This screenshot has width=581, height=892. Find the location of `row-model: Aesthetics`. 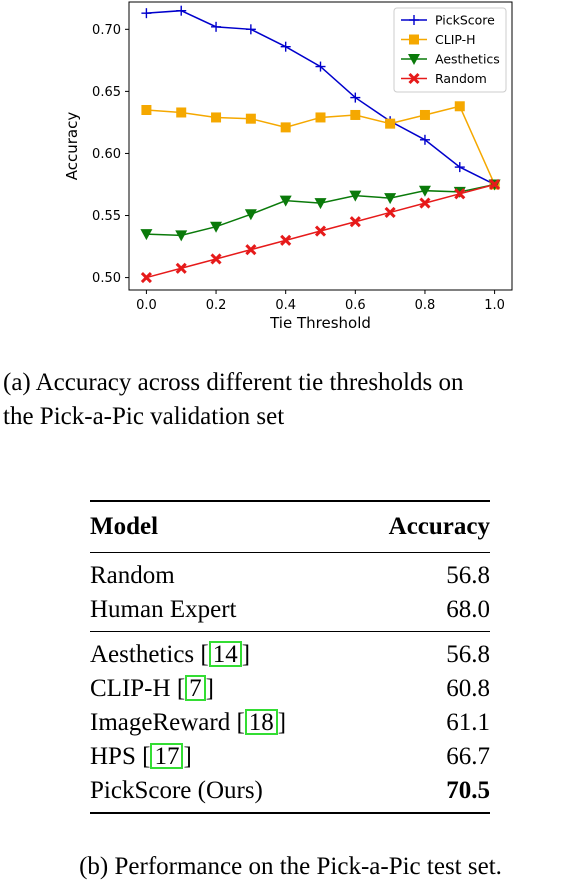

row-model: Aesthetics is located at coordinates (142, 654).